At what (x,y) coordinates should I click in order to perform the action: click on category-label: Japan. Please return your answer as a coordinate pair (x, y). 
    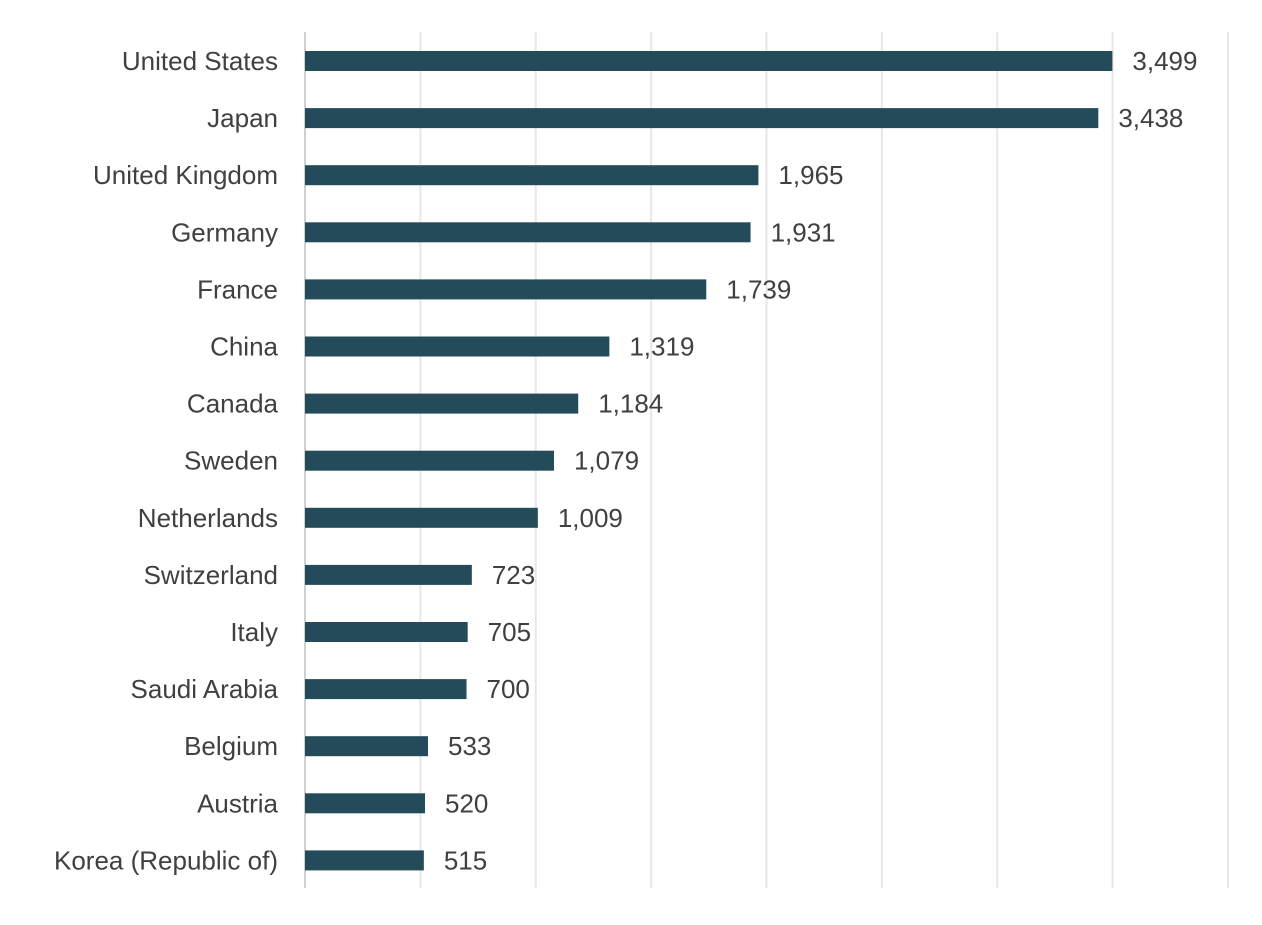
    Looking at the image, I should click on (242, 118).